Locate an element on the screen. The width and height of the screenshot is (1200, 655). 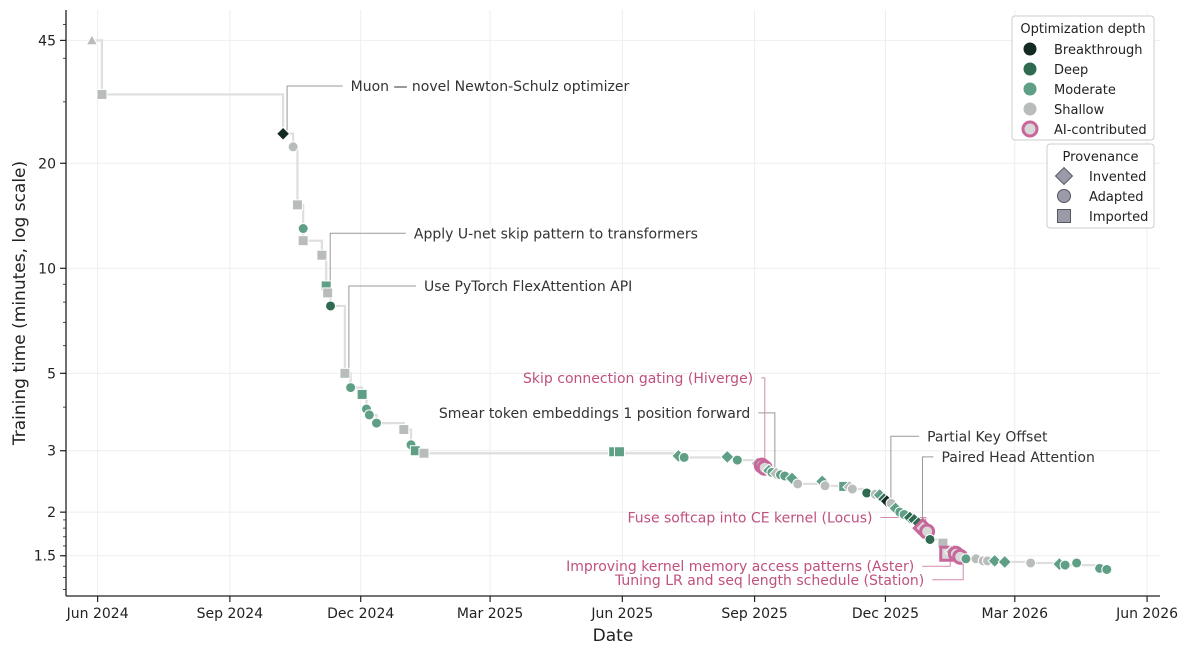
legend-swatch-deep is located at coordinates (1030, 69).